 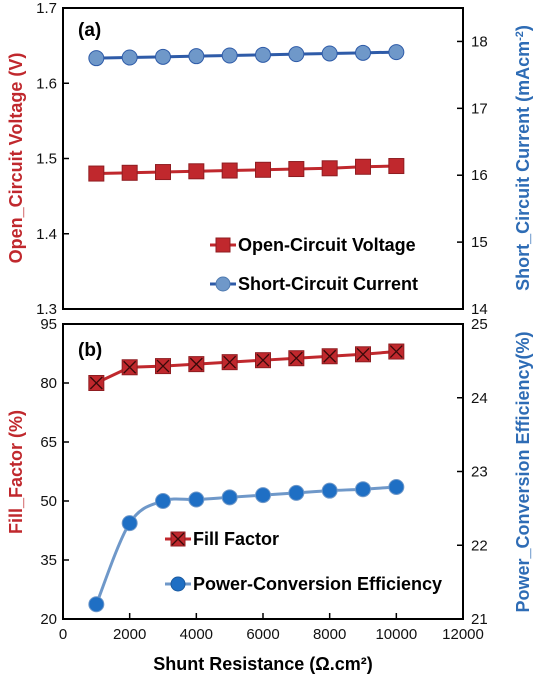 What do you see at coordinates (479, 242) in the screenshot?
I see `right-tick-label: 15` at bounding box center [479, 242].